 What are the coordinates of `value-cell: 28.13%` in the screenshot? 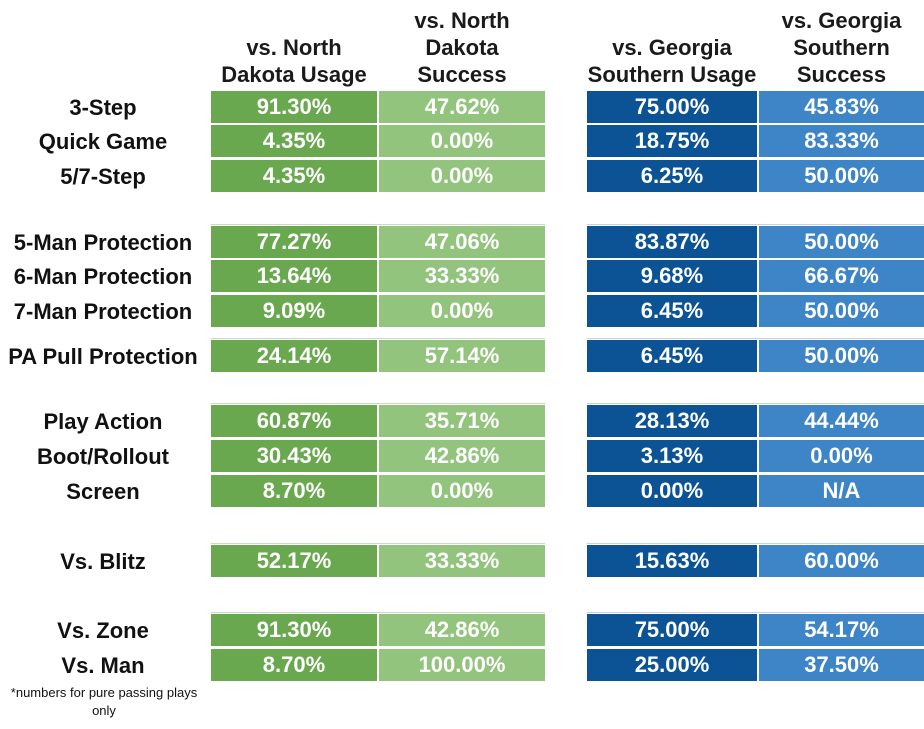 It's located at (672, 421).